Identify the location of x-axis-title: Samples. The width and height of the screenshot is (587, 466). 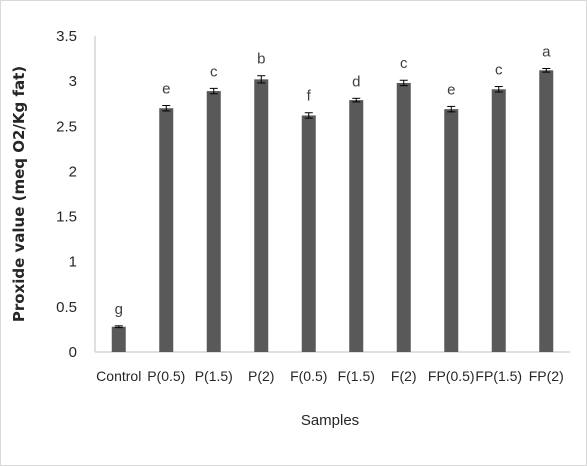
(330, 420).